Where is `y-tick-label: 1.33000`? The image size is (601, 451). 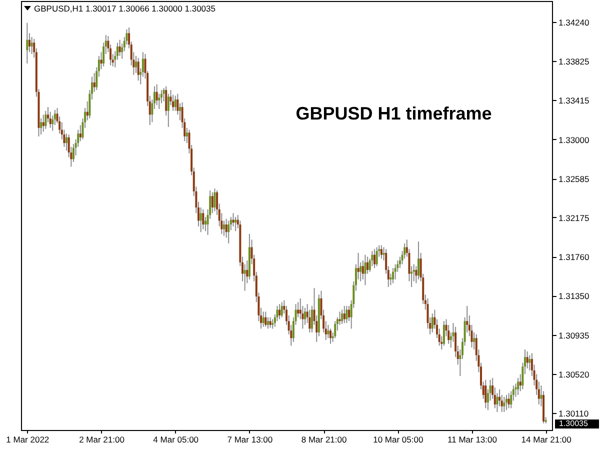
y-tick-label: 1.33000 is located at coordinates (574, 139).